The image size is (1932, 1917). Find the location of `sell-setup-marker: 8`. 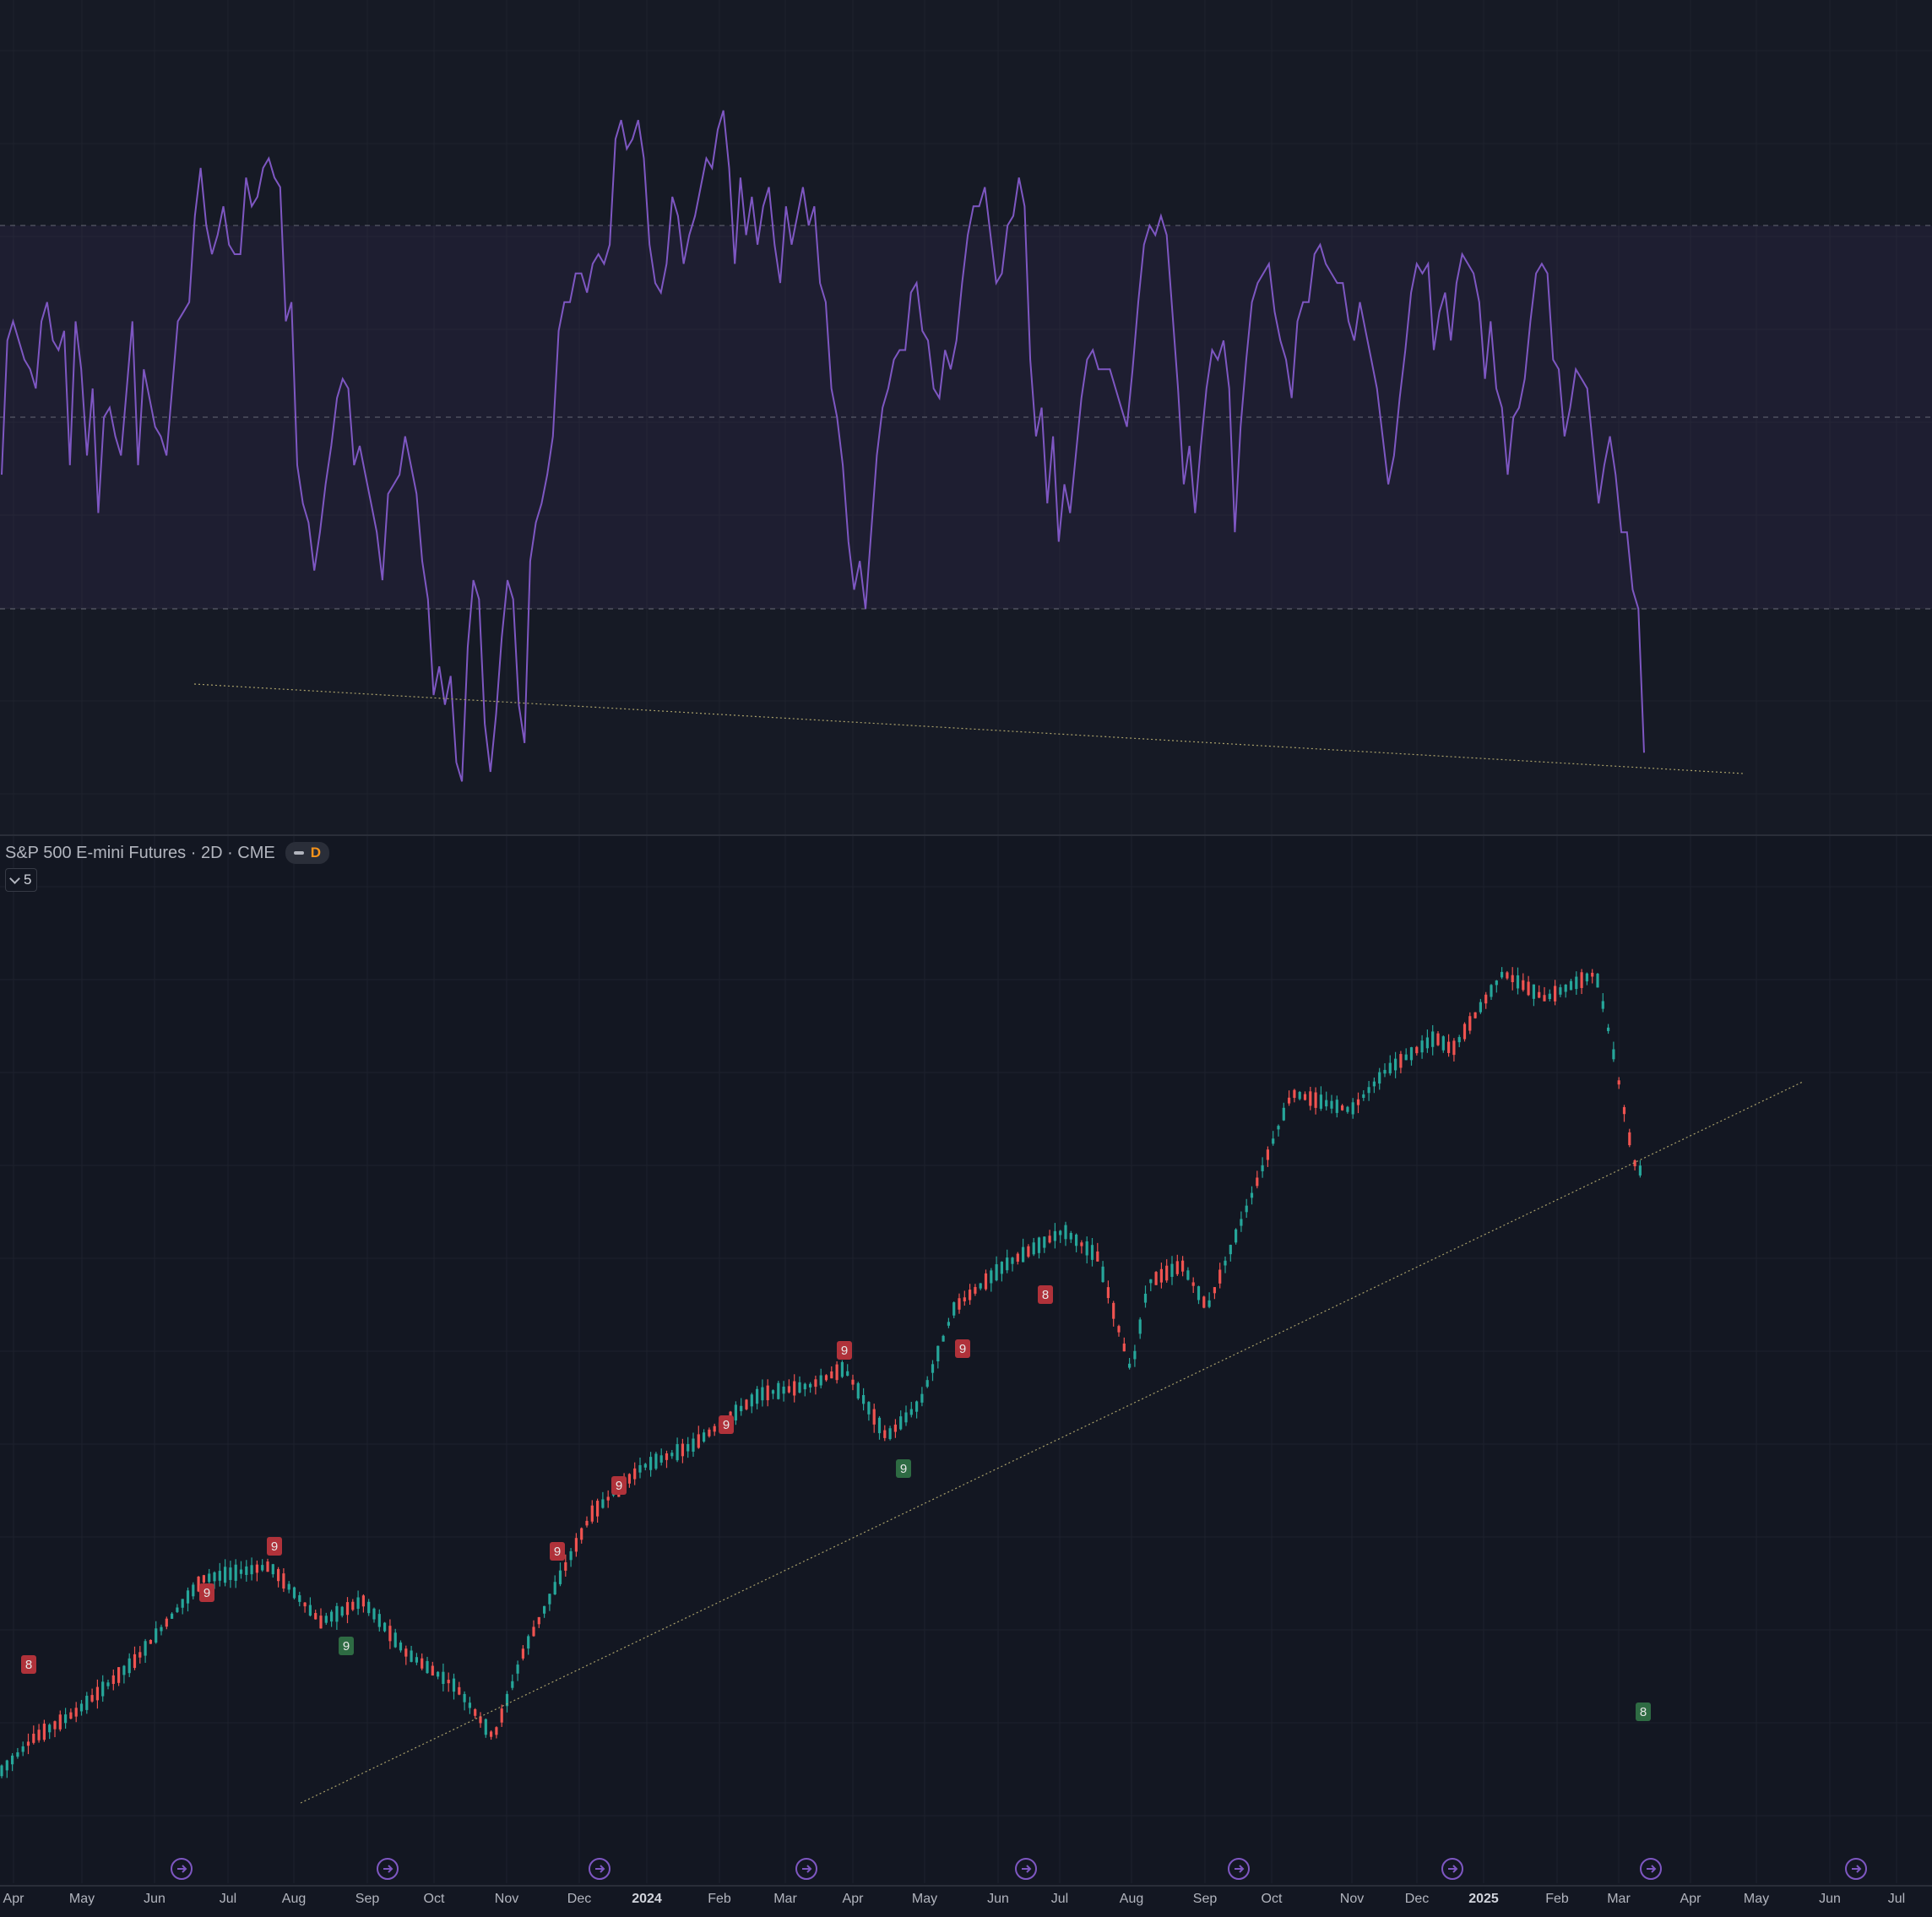

sell-setup-marker: 8 is located at coordinates (1045, 1294).